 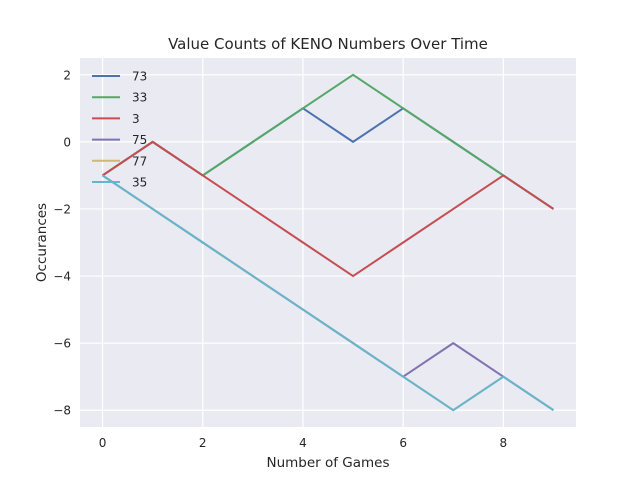 I want to click on y-tick-labels: 2 0 −2 −4 −6 −8, so click(x=62, y=242).